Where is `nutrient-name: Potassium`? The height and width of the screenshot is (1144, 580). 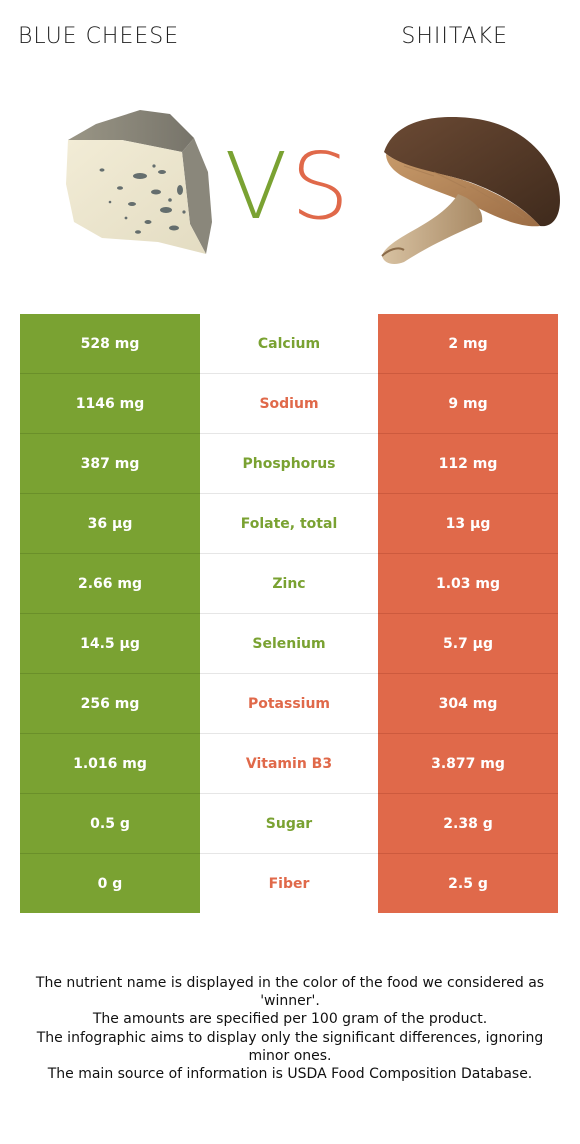
nutrient-name: Potassium is located at coordinates (289, 703).